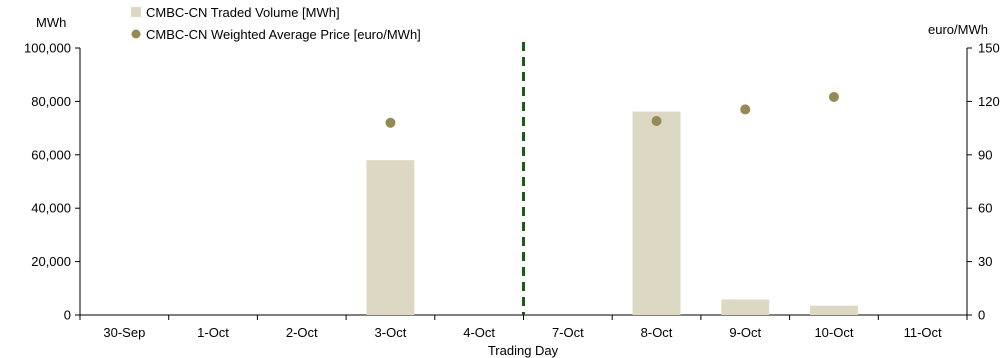 This screenshot has height=358, width=1007. Describe the element at coordinates (523, 350) in the screenshot. I see `x-axis-label: Trading Day` at that location.